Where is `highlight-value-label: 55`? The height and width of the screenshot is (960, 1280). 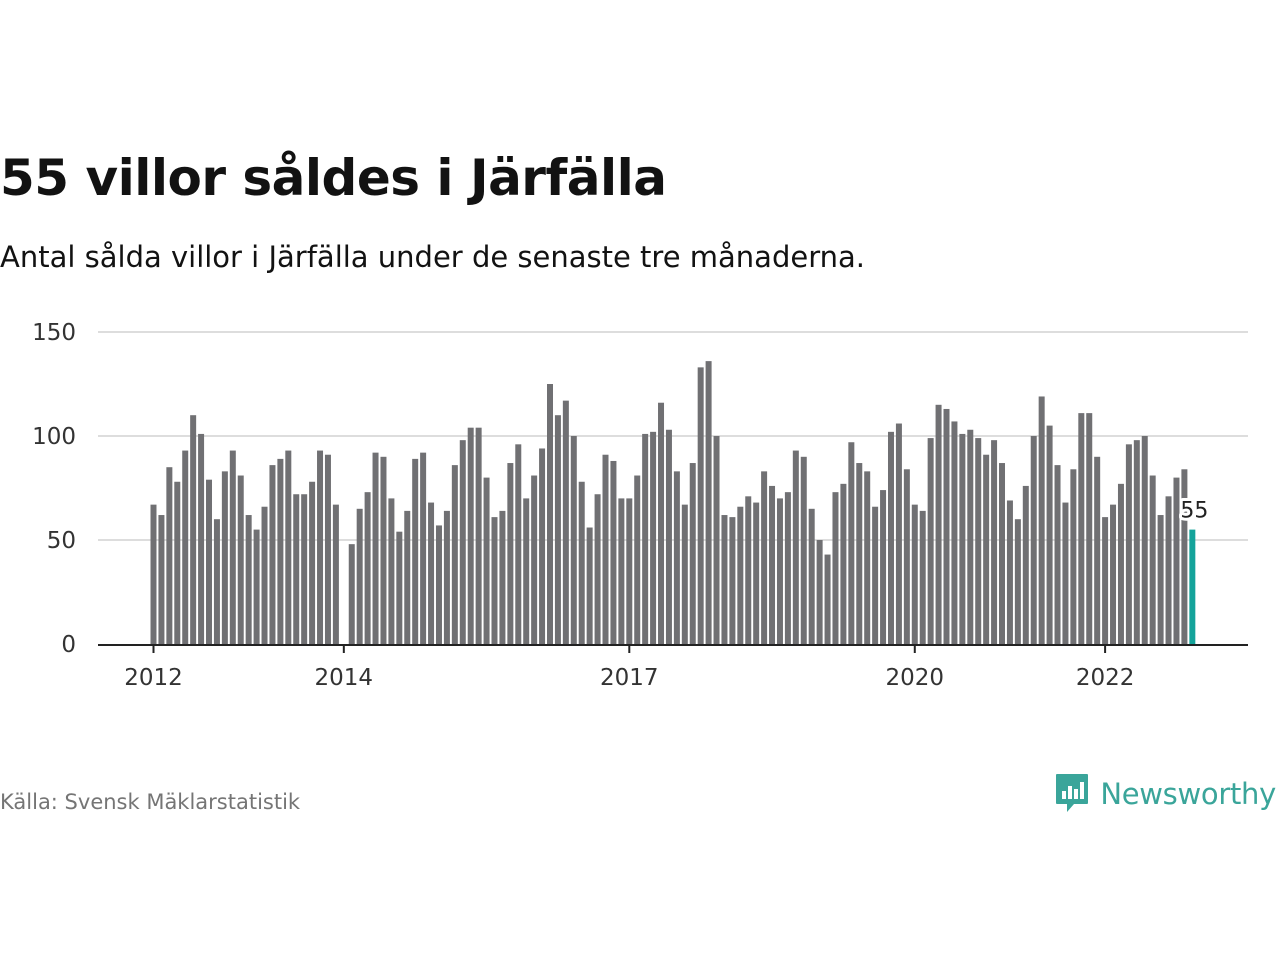
highlight-value-label: 55 is located at coordinates (1194, 511).